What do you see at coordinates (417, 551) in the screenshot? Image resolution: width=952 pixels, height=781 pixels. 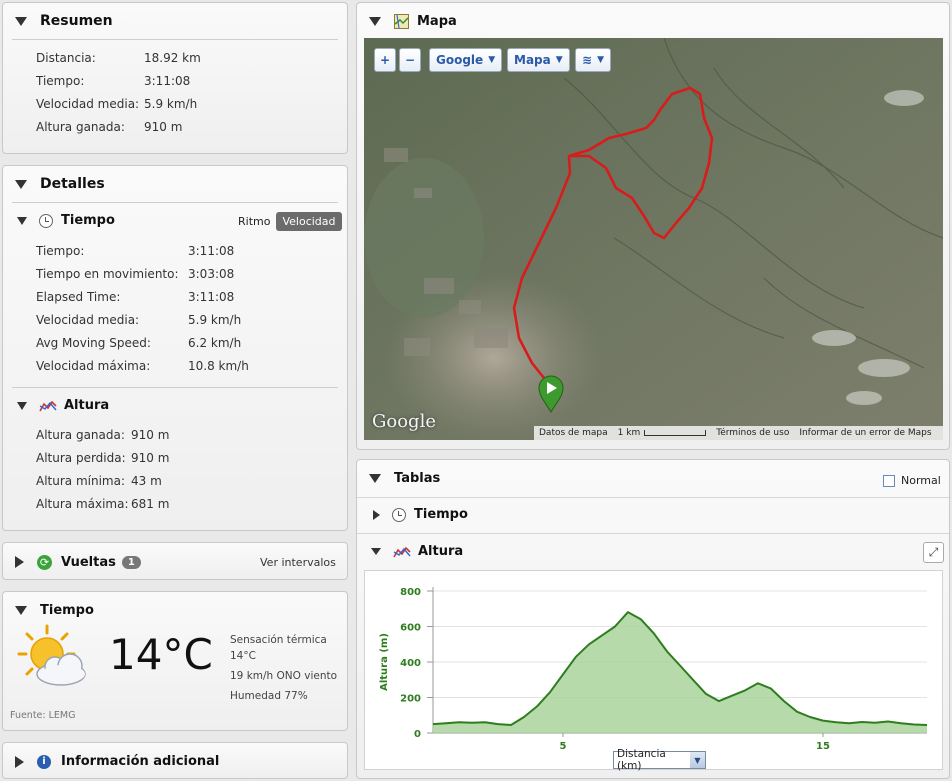 I see `tables-altitude-row: Altura` at bounding box center [417, 551].